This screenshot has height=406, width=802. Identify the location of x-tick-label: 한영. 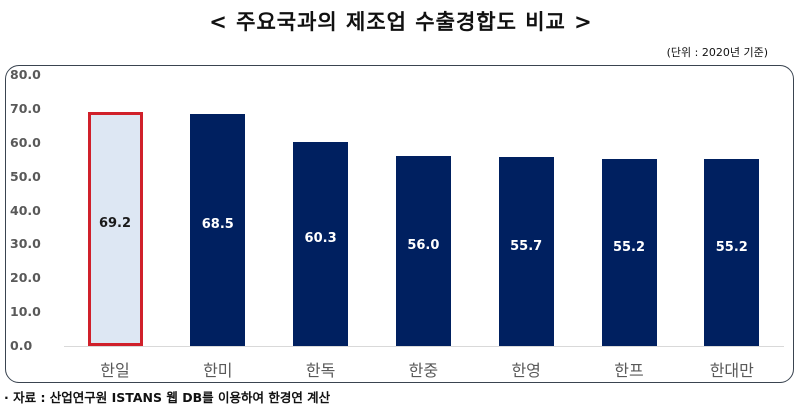
(526, 370).